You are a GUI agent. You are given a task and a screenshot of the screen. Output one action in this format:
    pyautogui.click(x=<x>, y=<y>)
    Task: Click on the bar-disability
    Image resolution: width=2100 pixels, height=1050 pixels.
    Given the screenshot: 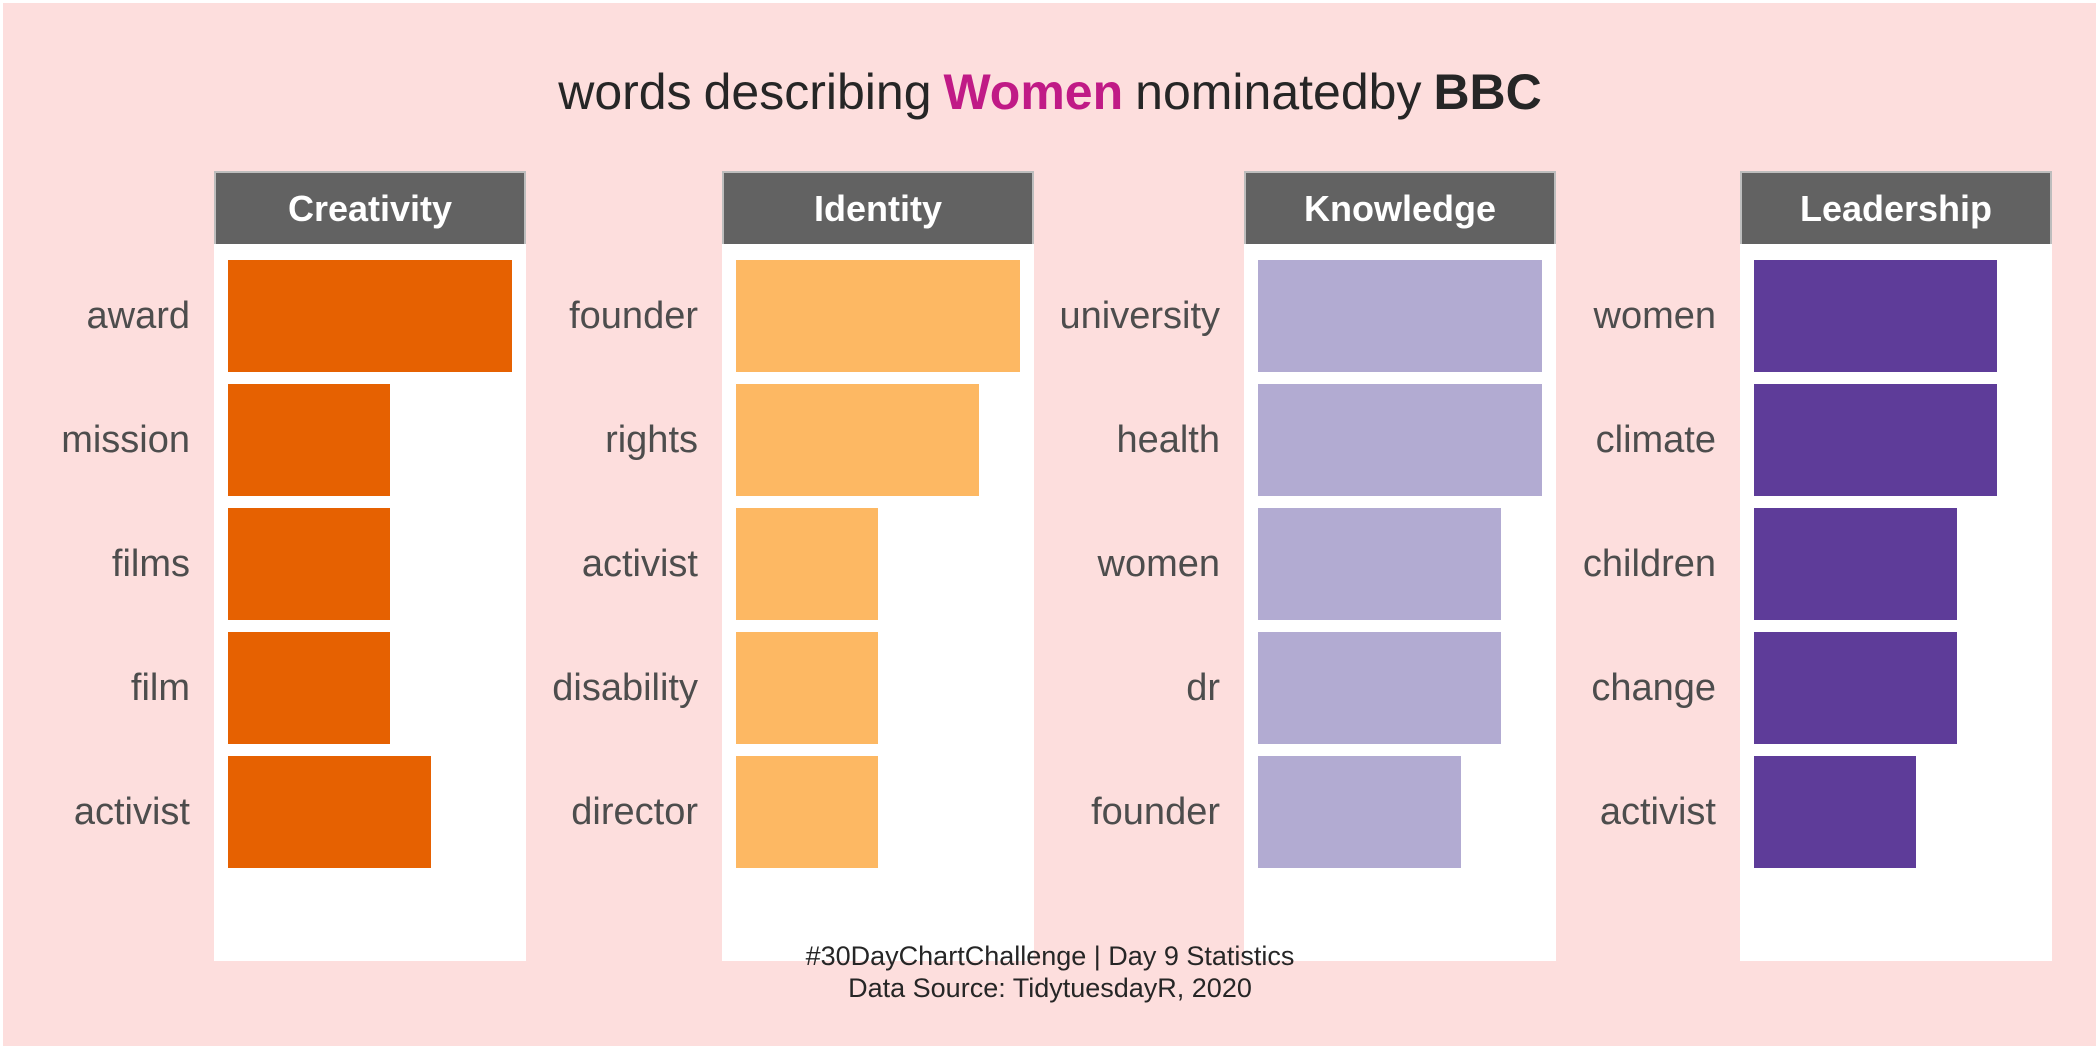 What is the action you would take?
    pyautogui.click(x=807, y=688)
    